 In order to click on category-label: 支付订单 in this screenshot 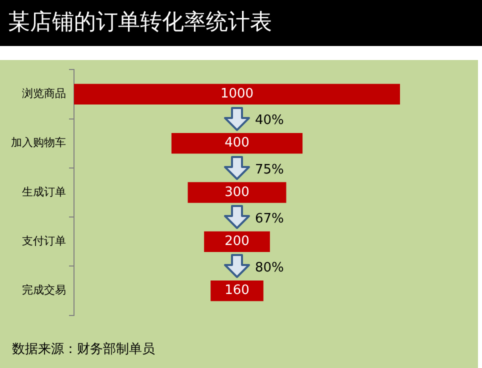, I will do `click(44, 241)`.